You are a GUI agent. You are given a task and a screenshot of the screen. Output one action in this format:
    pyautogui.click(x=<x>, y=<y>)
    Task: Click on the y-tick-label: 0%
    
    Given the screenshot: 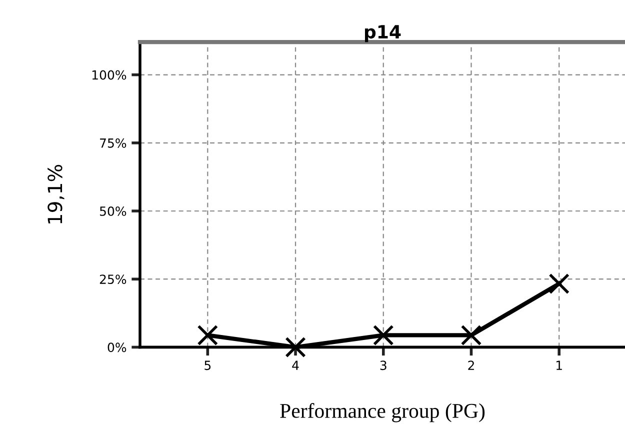 What is the action you would take?
    pyautogui.click(x=117, y=347)
    